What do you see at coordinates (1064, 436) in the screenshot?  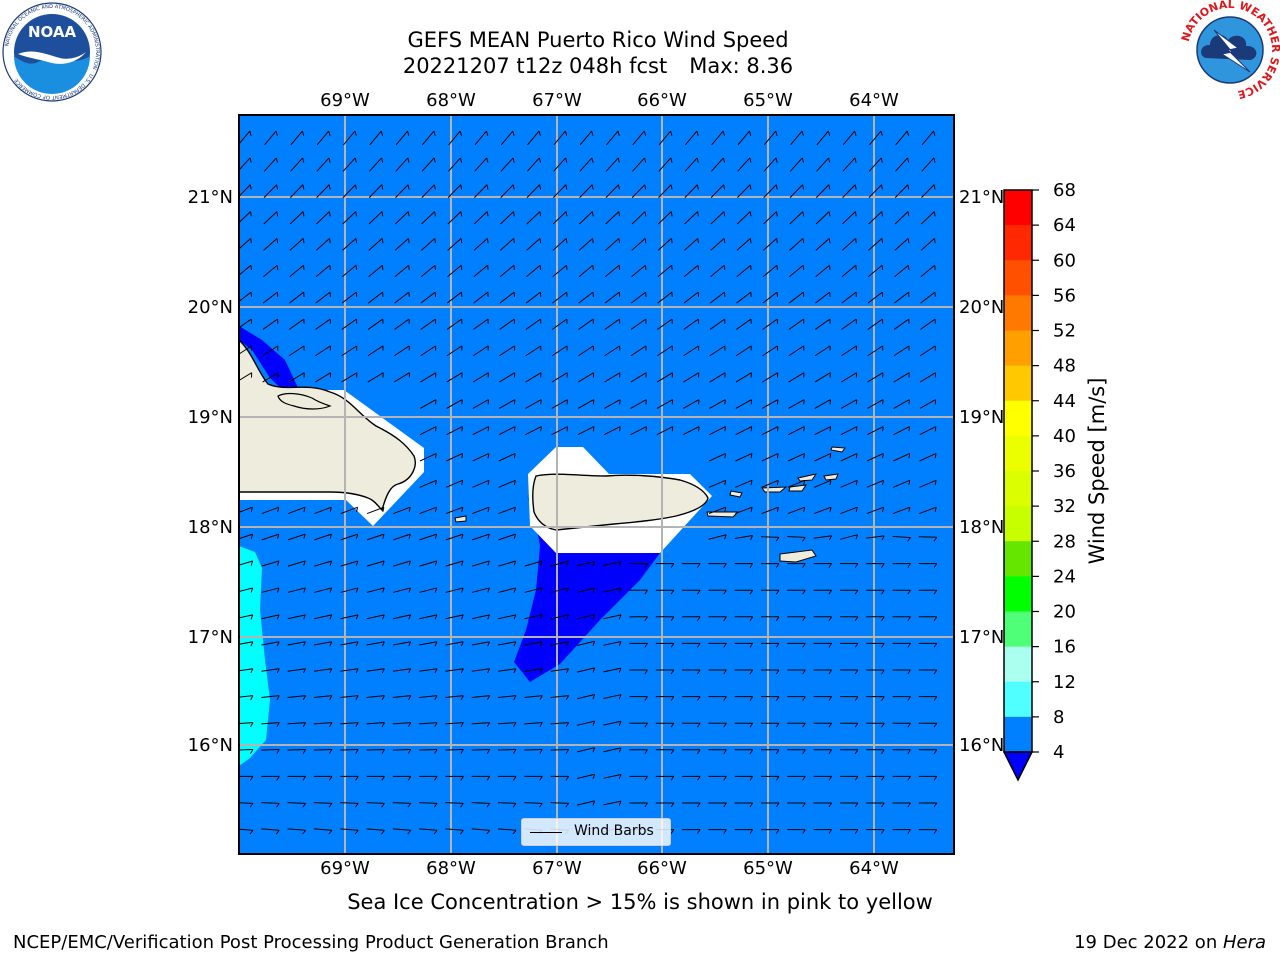 I see `colorbar-tick-label: 40` at bounding box center [1064, 436].